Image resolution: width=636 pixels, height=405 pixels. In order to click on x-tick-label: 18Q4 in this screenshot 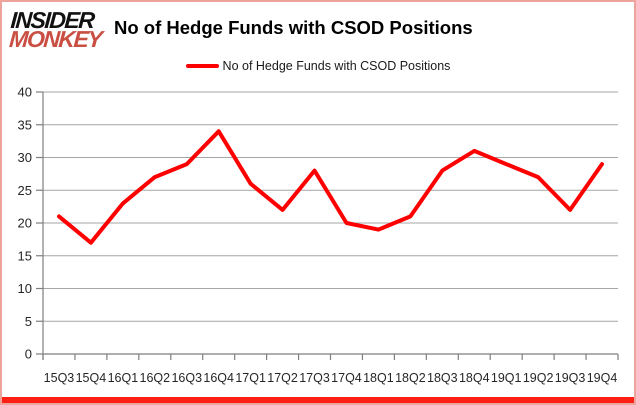, I will do `click(474, 378)`.